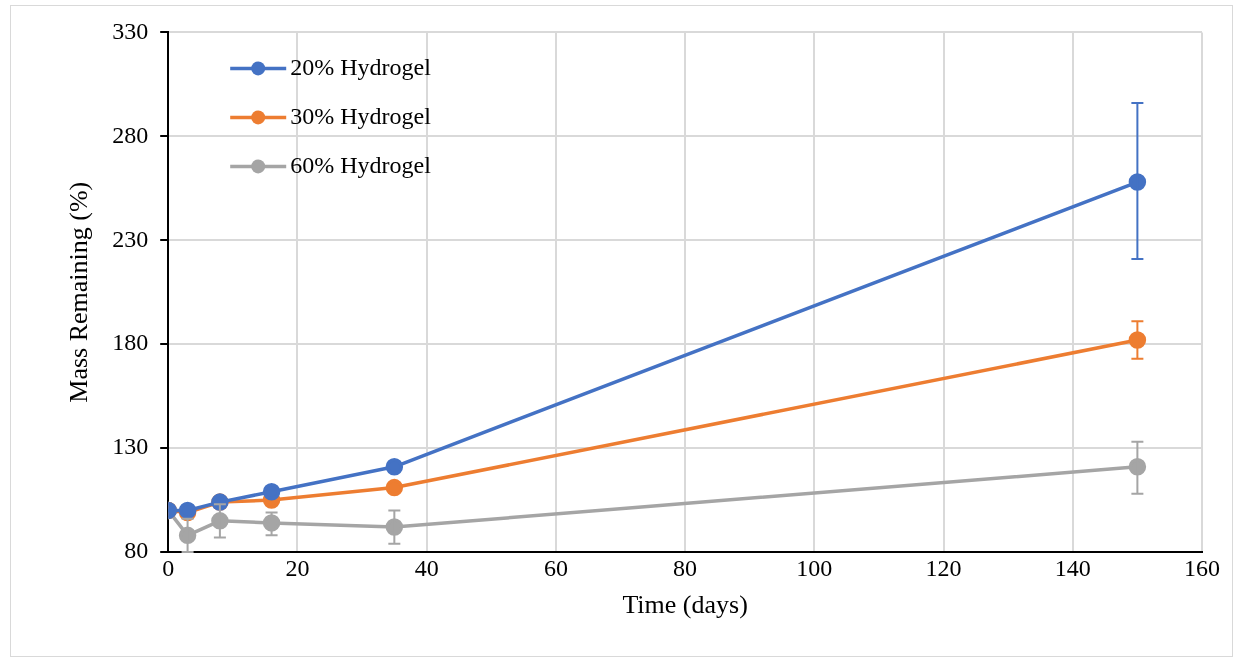 Image resolution: width=1243 pixels, height=660 pixels. Describe the element at coordinates (685, 567) in the screenshot. I see `x-tick-label: 80` at that location.